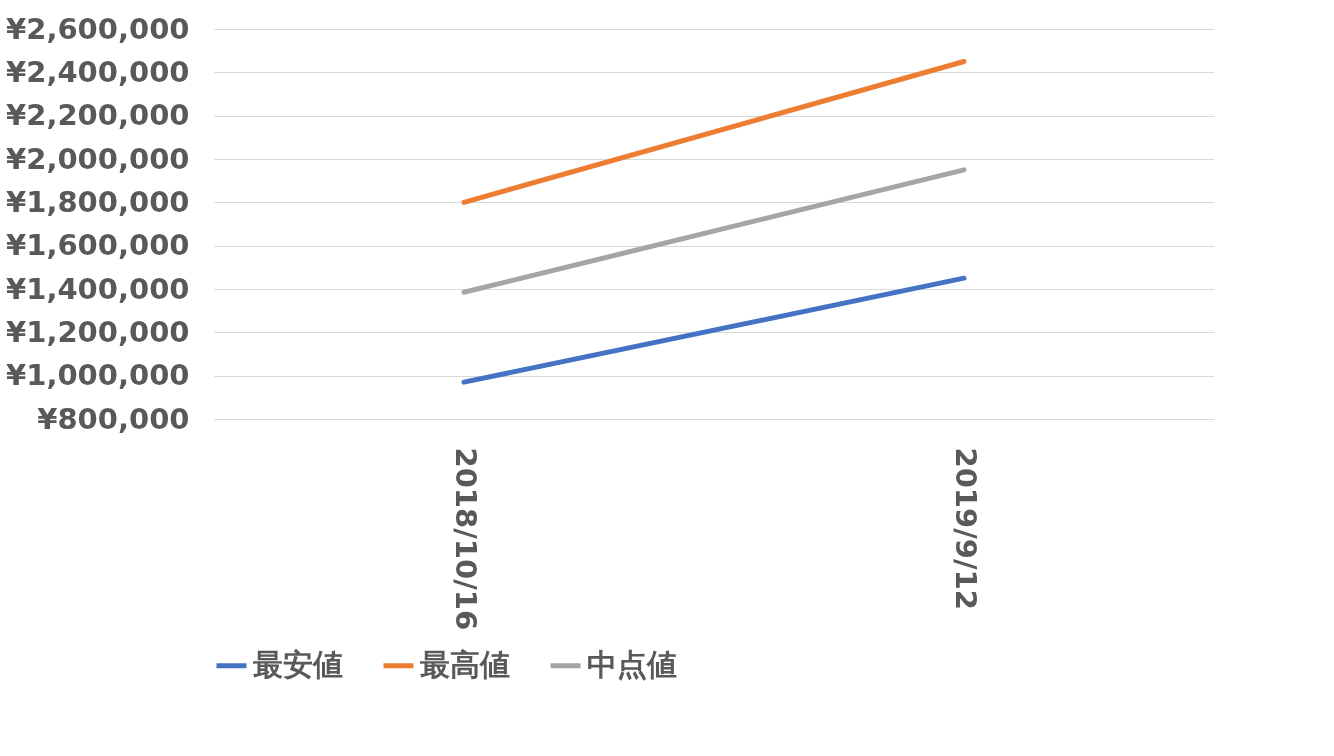 Image resolution: width=1334 pixels, height=756 pixels. Describe the element at coordinates (98, 158) in the screenshot. I see `y-tick-label: ¥2,000,000` at that location.